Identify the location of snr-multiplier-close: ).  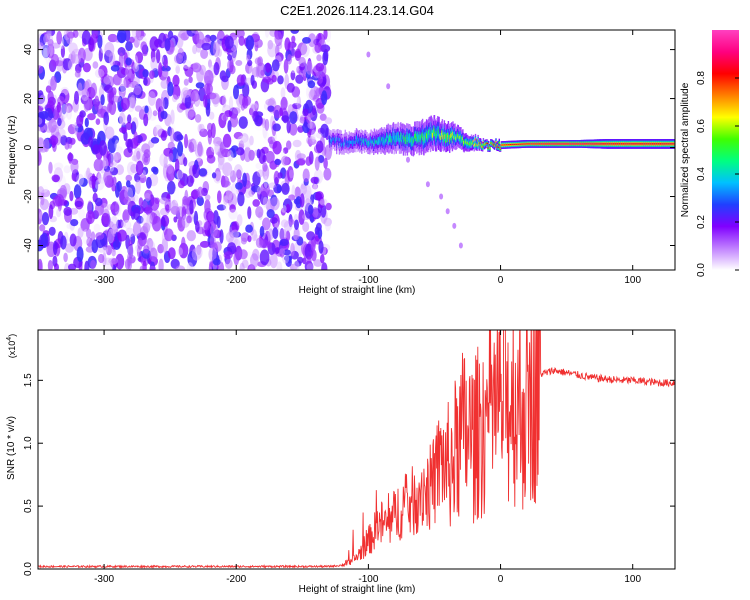
(12, 335).